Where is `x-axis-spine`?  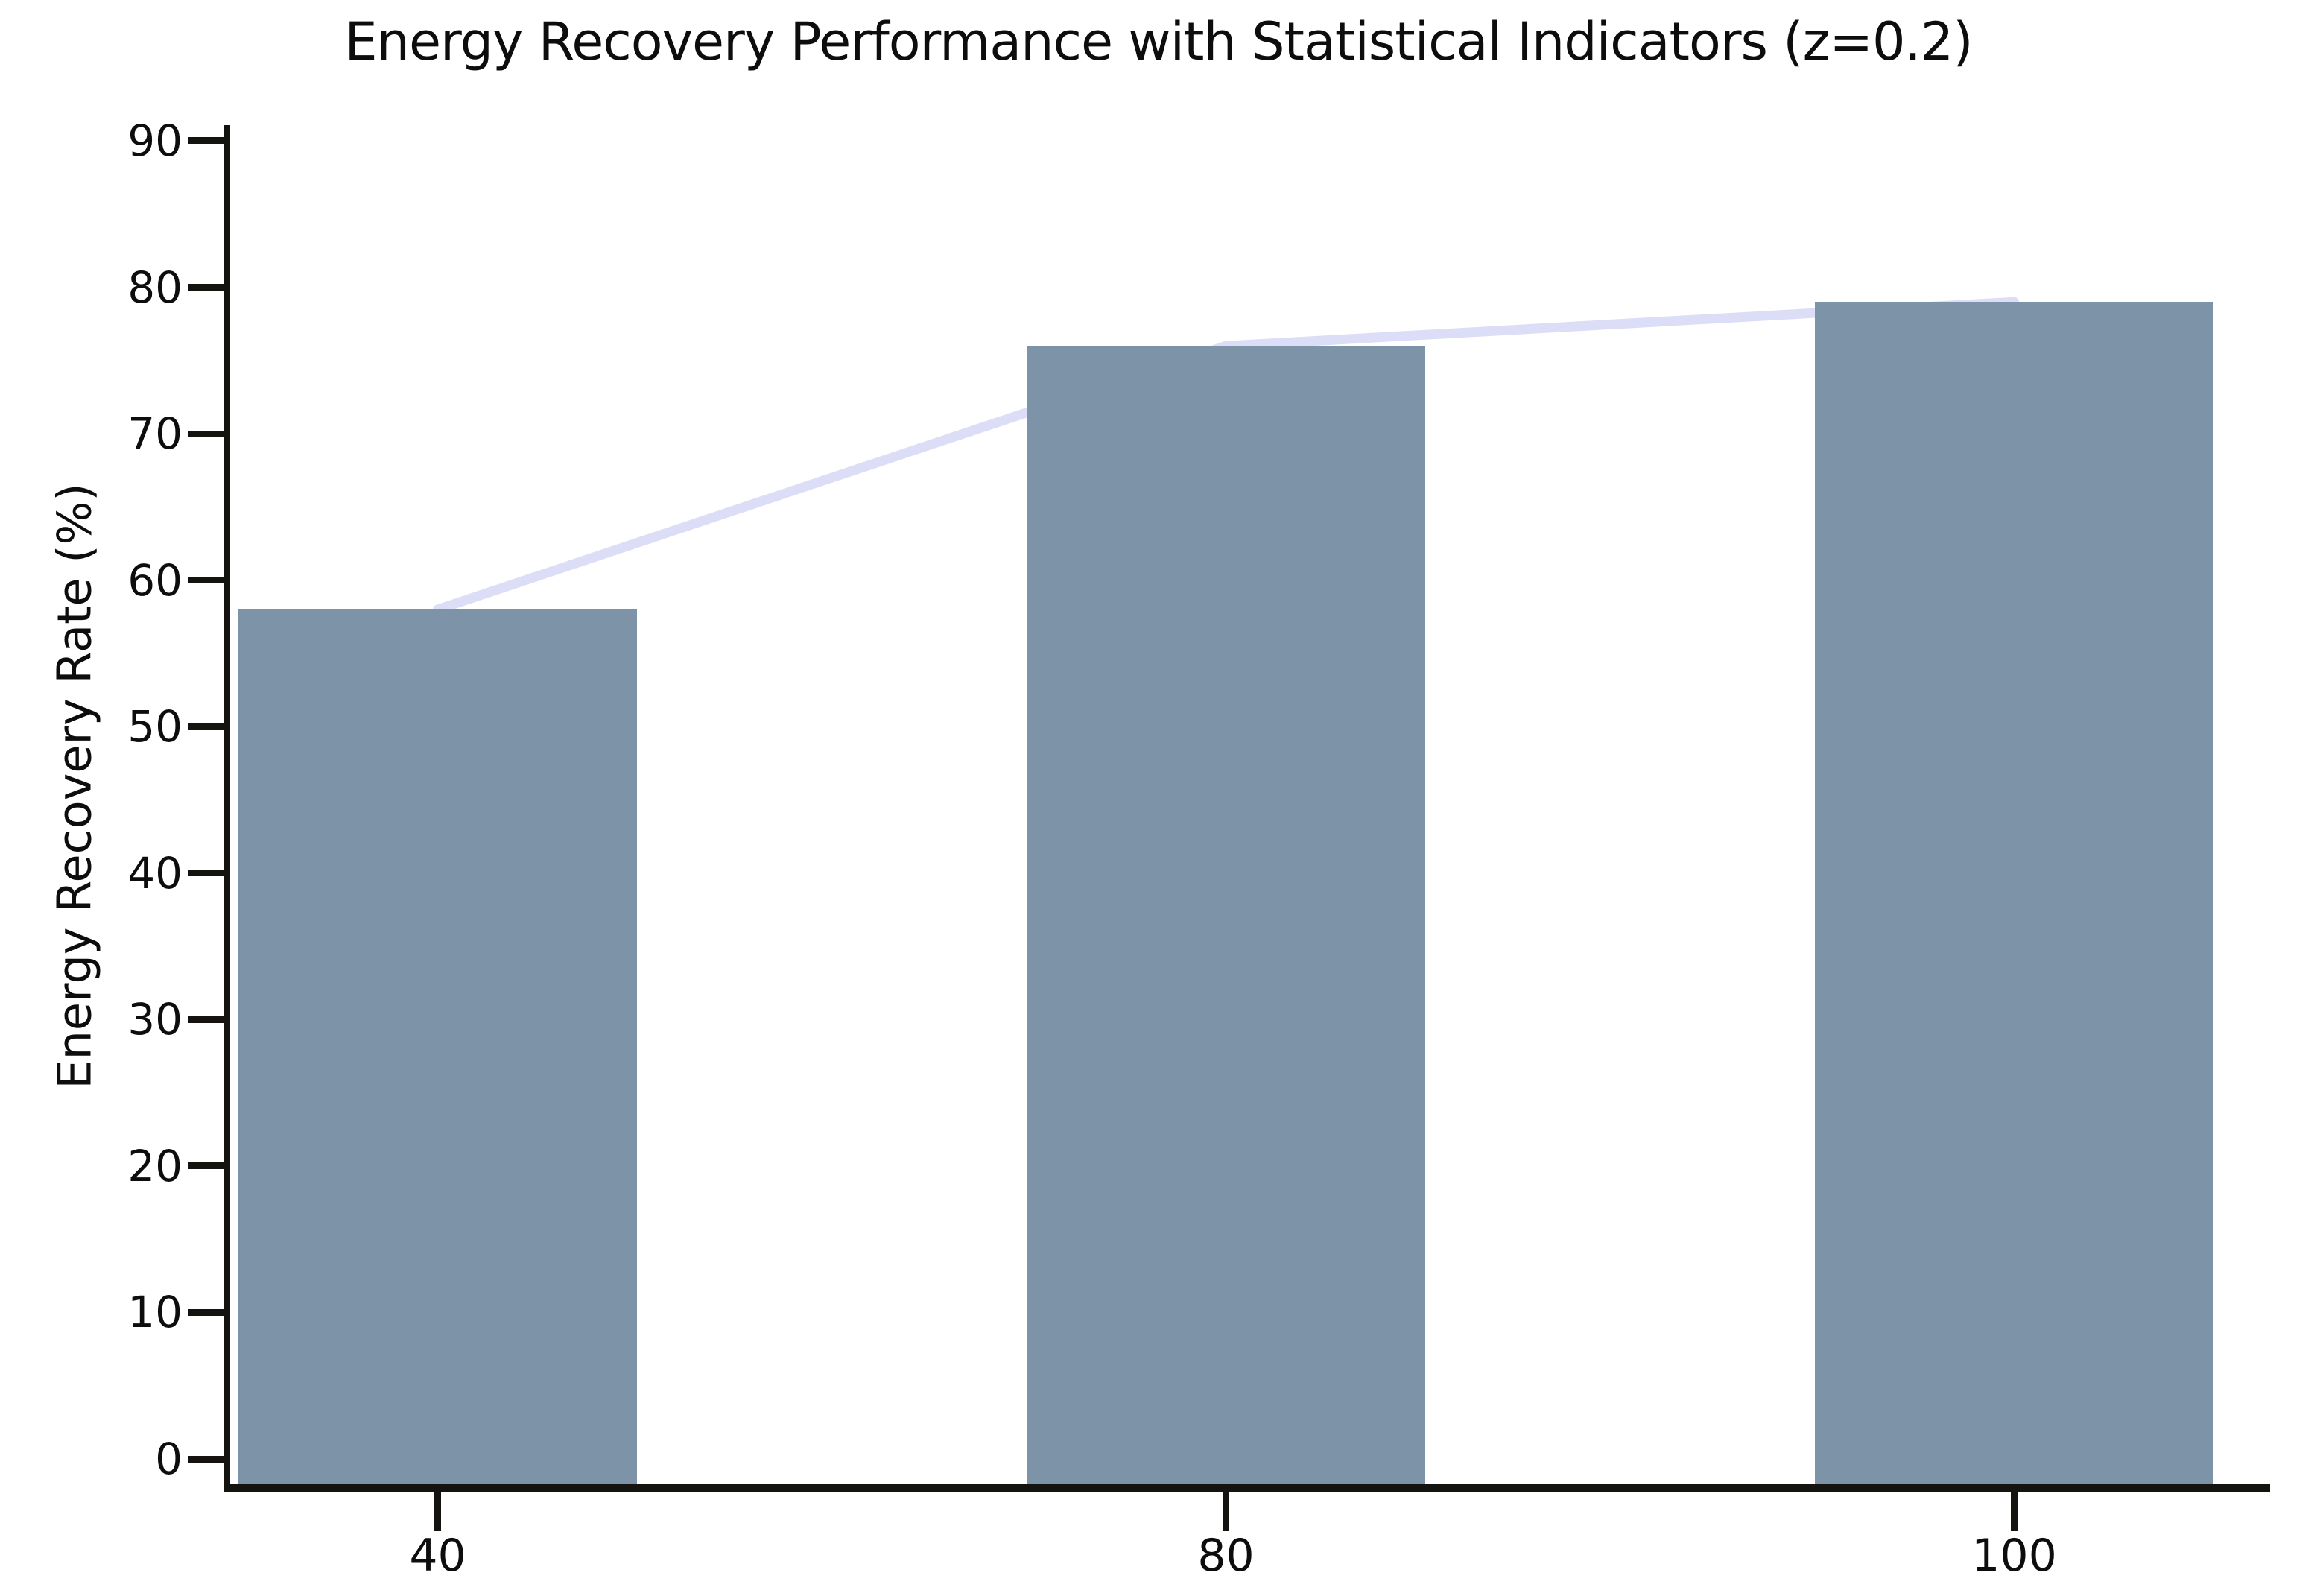 x-axis-spine is located at coordinates (1247, 1488).